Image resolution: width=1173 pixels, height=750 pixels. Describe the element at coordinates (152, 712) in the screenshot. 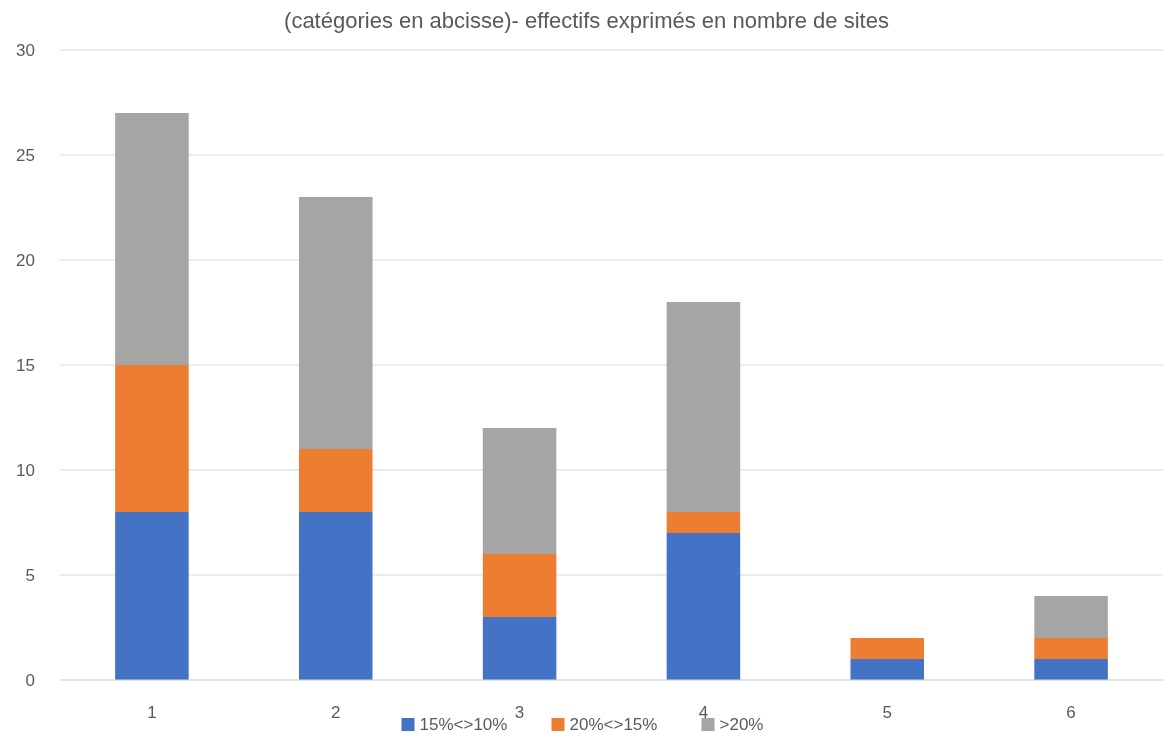

I see `x-tick-label: 1` at that location.